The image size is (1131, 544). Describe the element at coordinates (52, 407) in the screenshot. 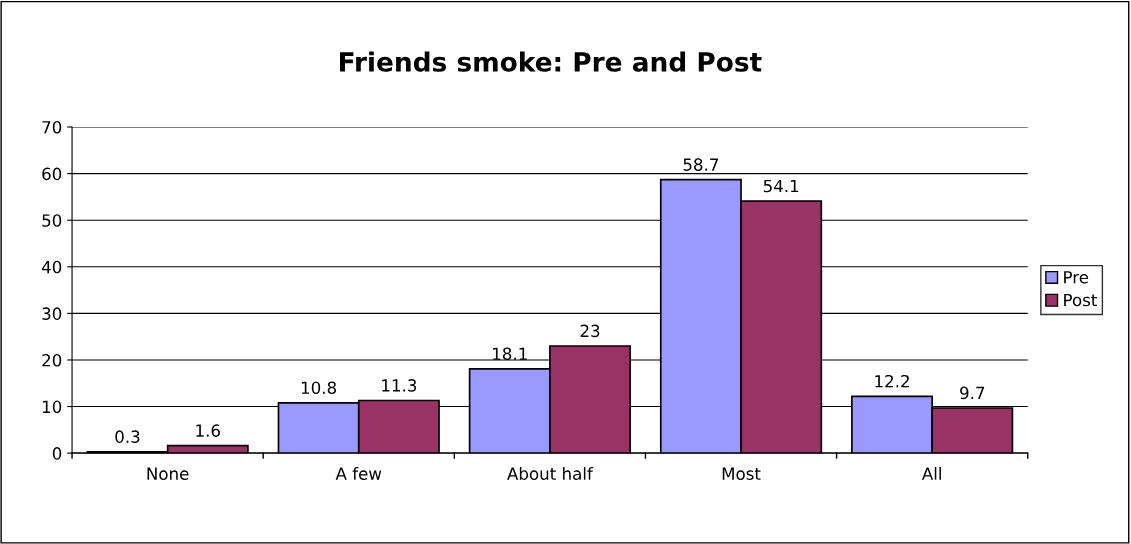

I see `y-tick-label: 10` at that location.